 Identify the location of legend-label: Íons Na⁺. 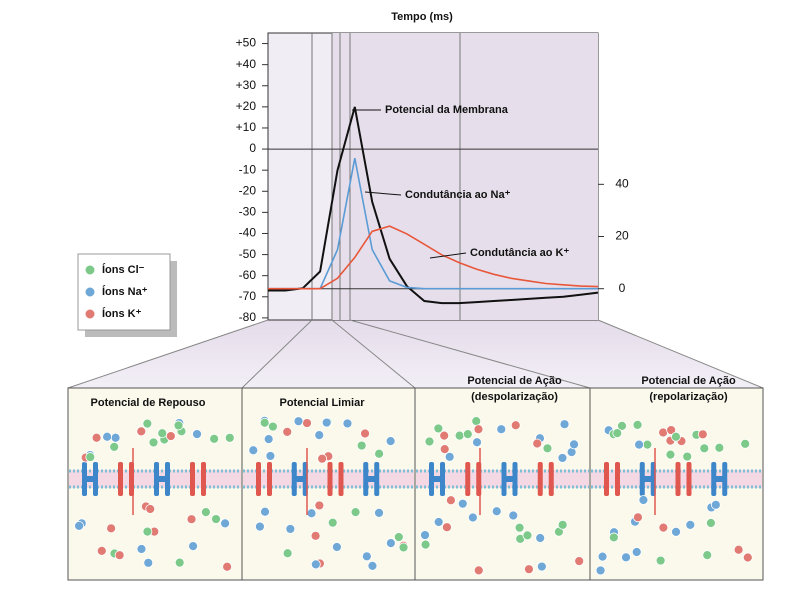
(125, 291).